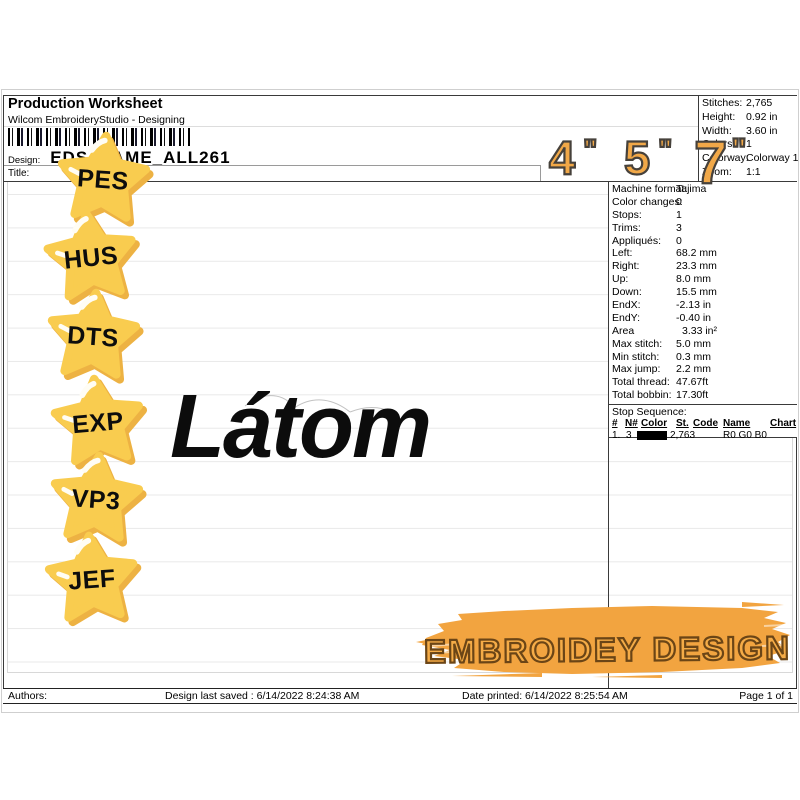 Image resolution: width=800 pixels, height=800 pixels. Describe the element at coordinates (740, 130) in the screenshot. I see `summary-row-width: Width: 3.60 in` at that location.